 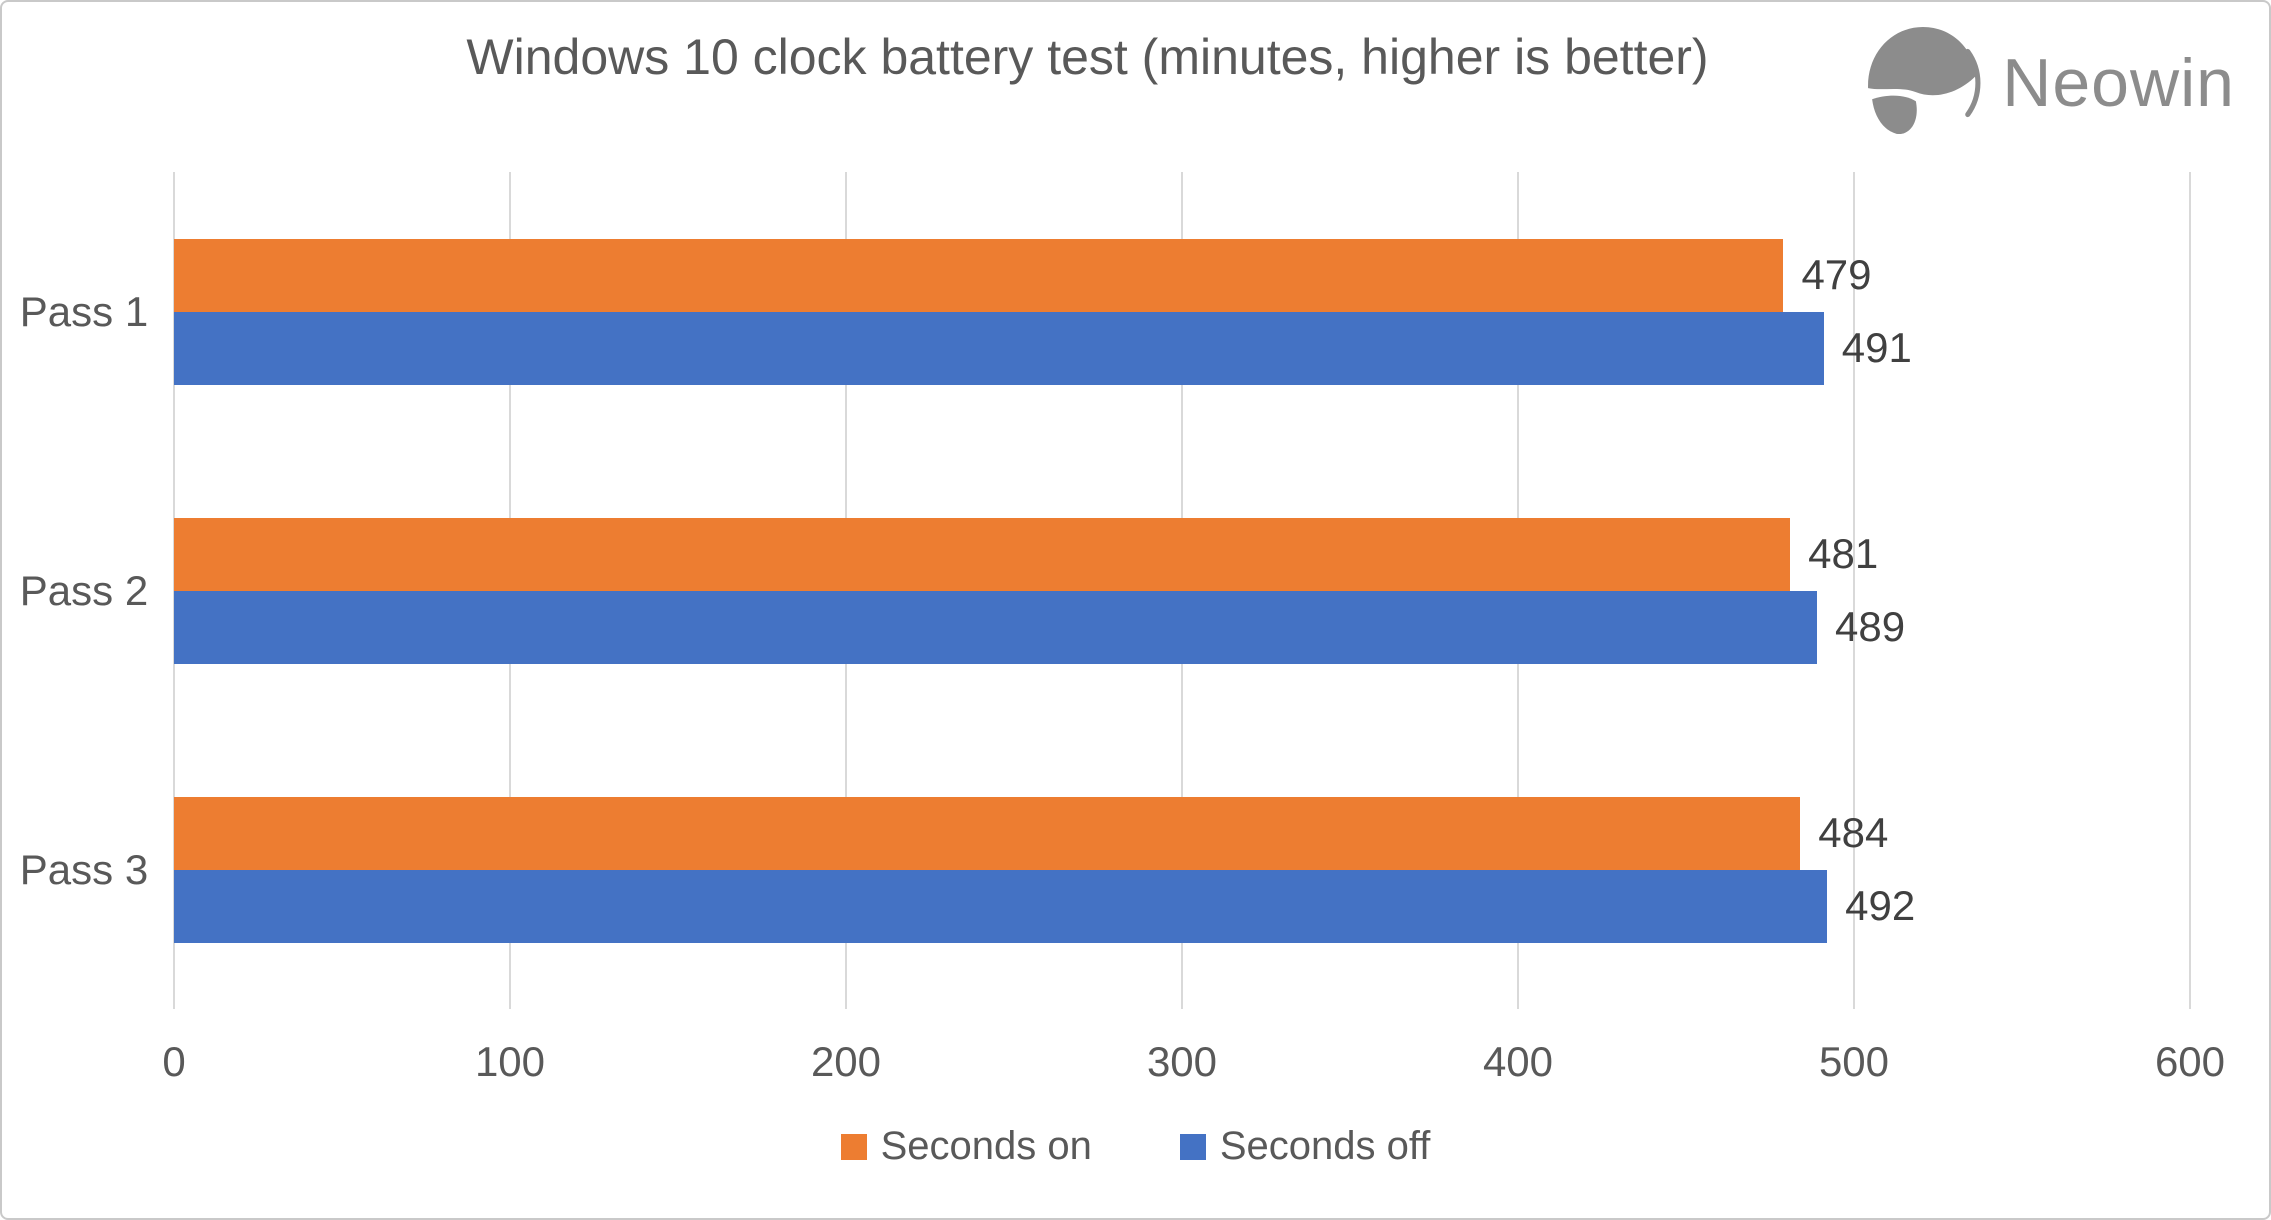 I want to click on data-label: 492, so click(x=1880, y=905).